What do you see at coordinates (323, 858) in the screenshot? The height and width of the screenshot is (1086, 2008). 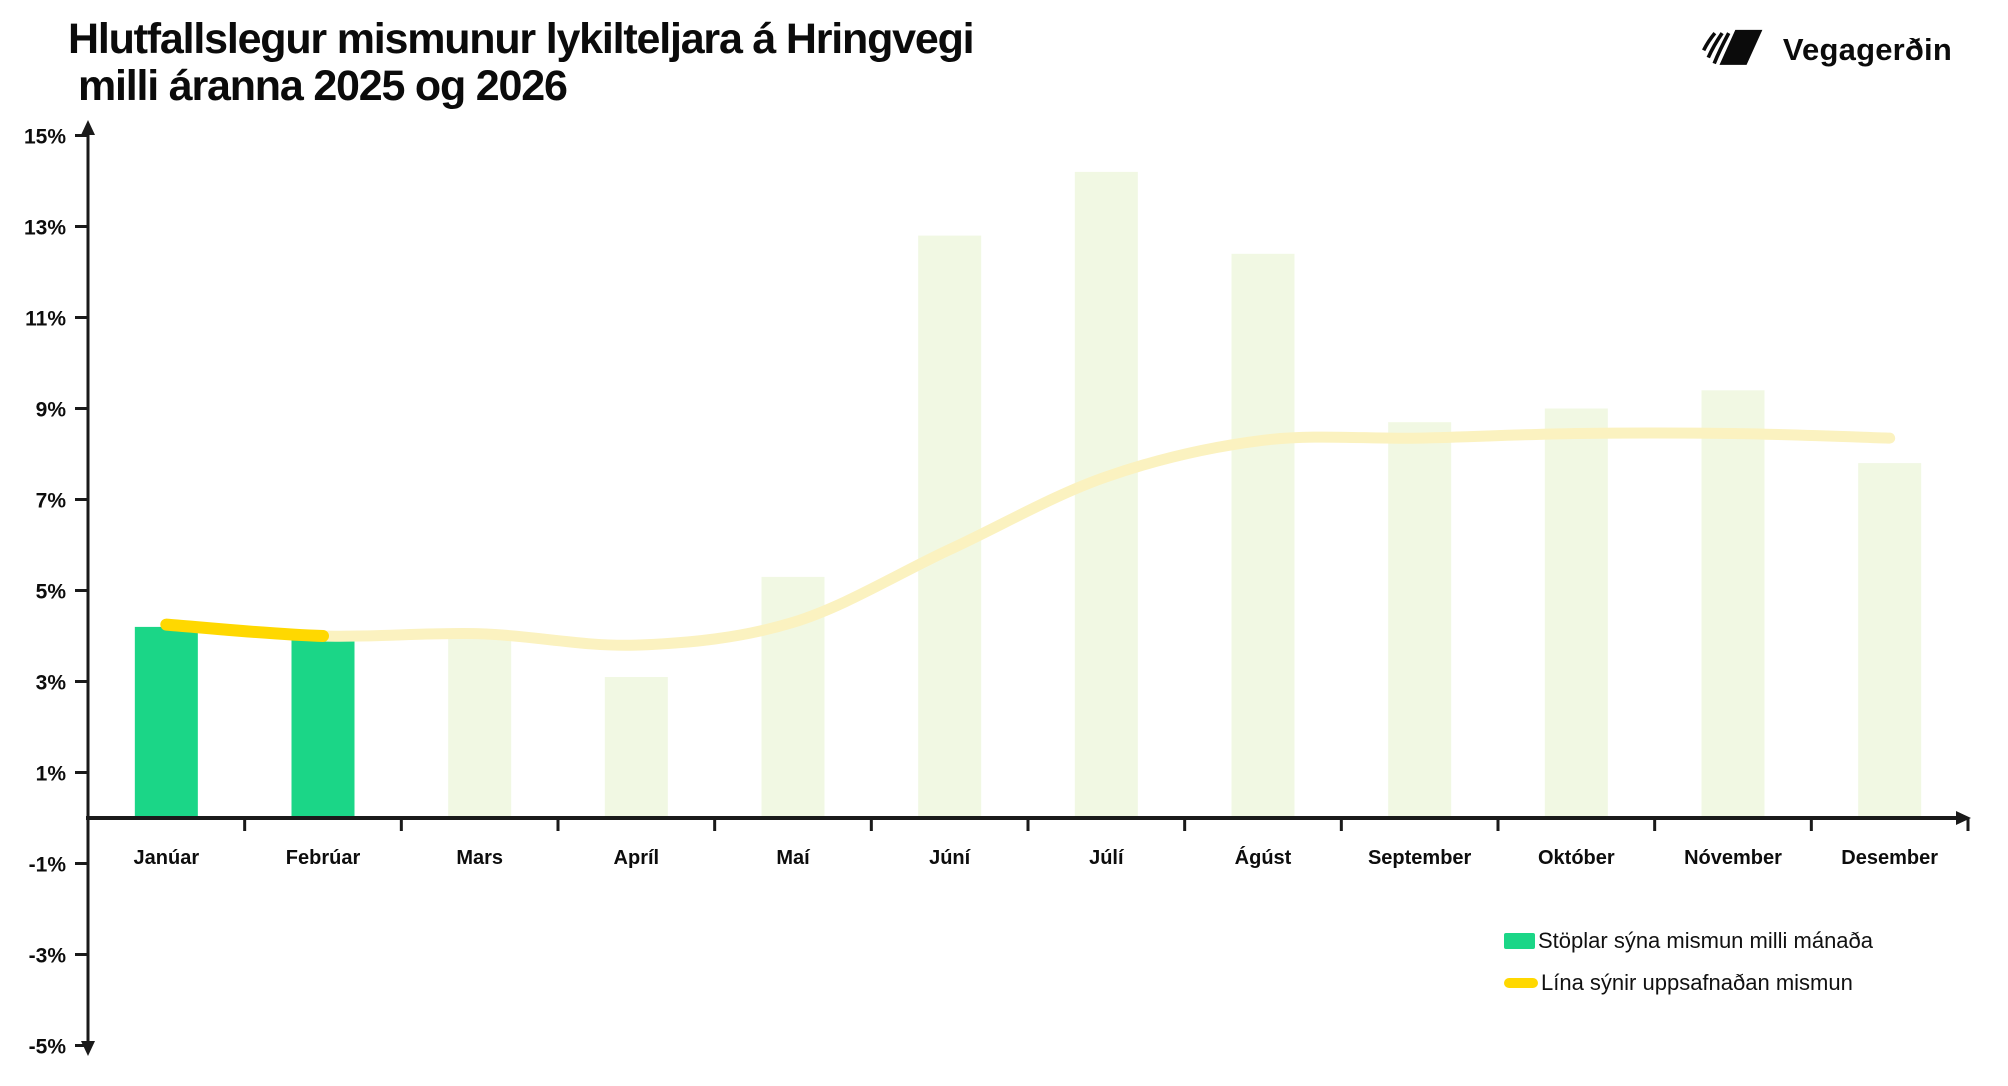 I see `x-month-label: Febrúar` at bounding box center [323, 858].